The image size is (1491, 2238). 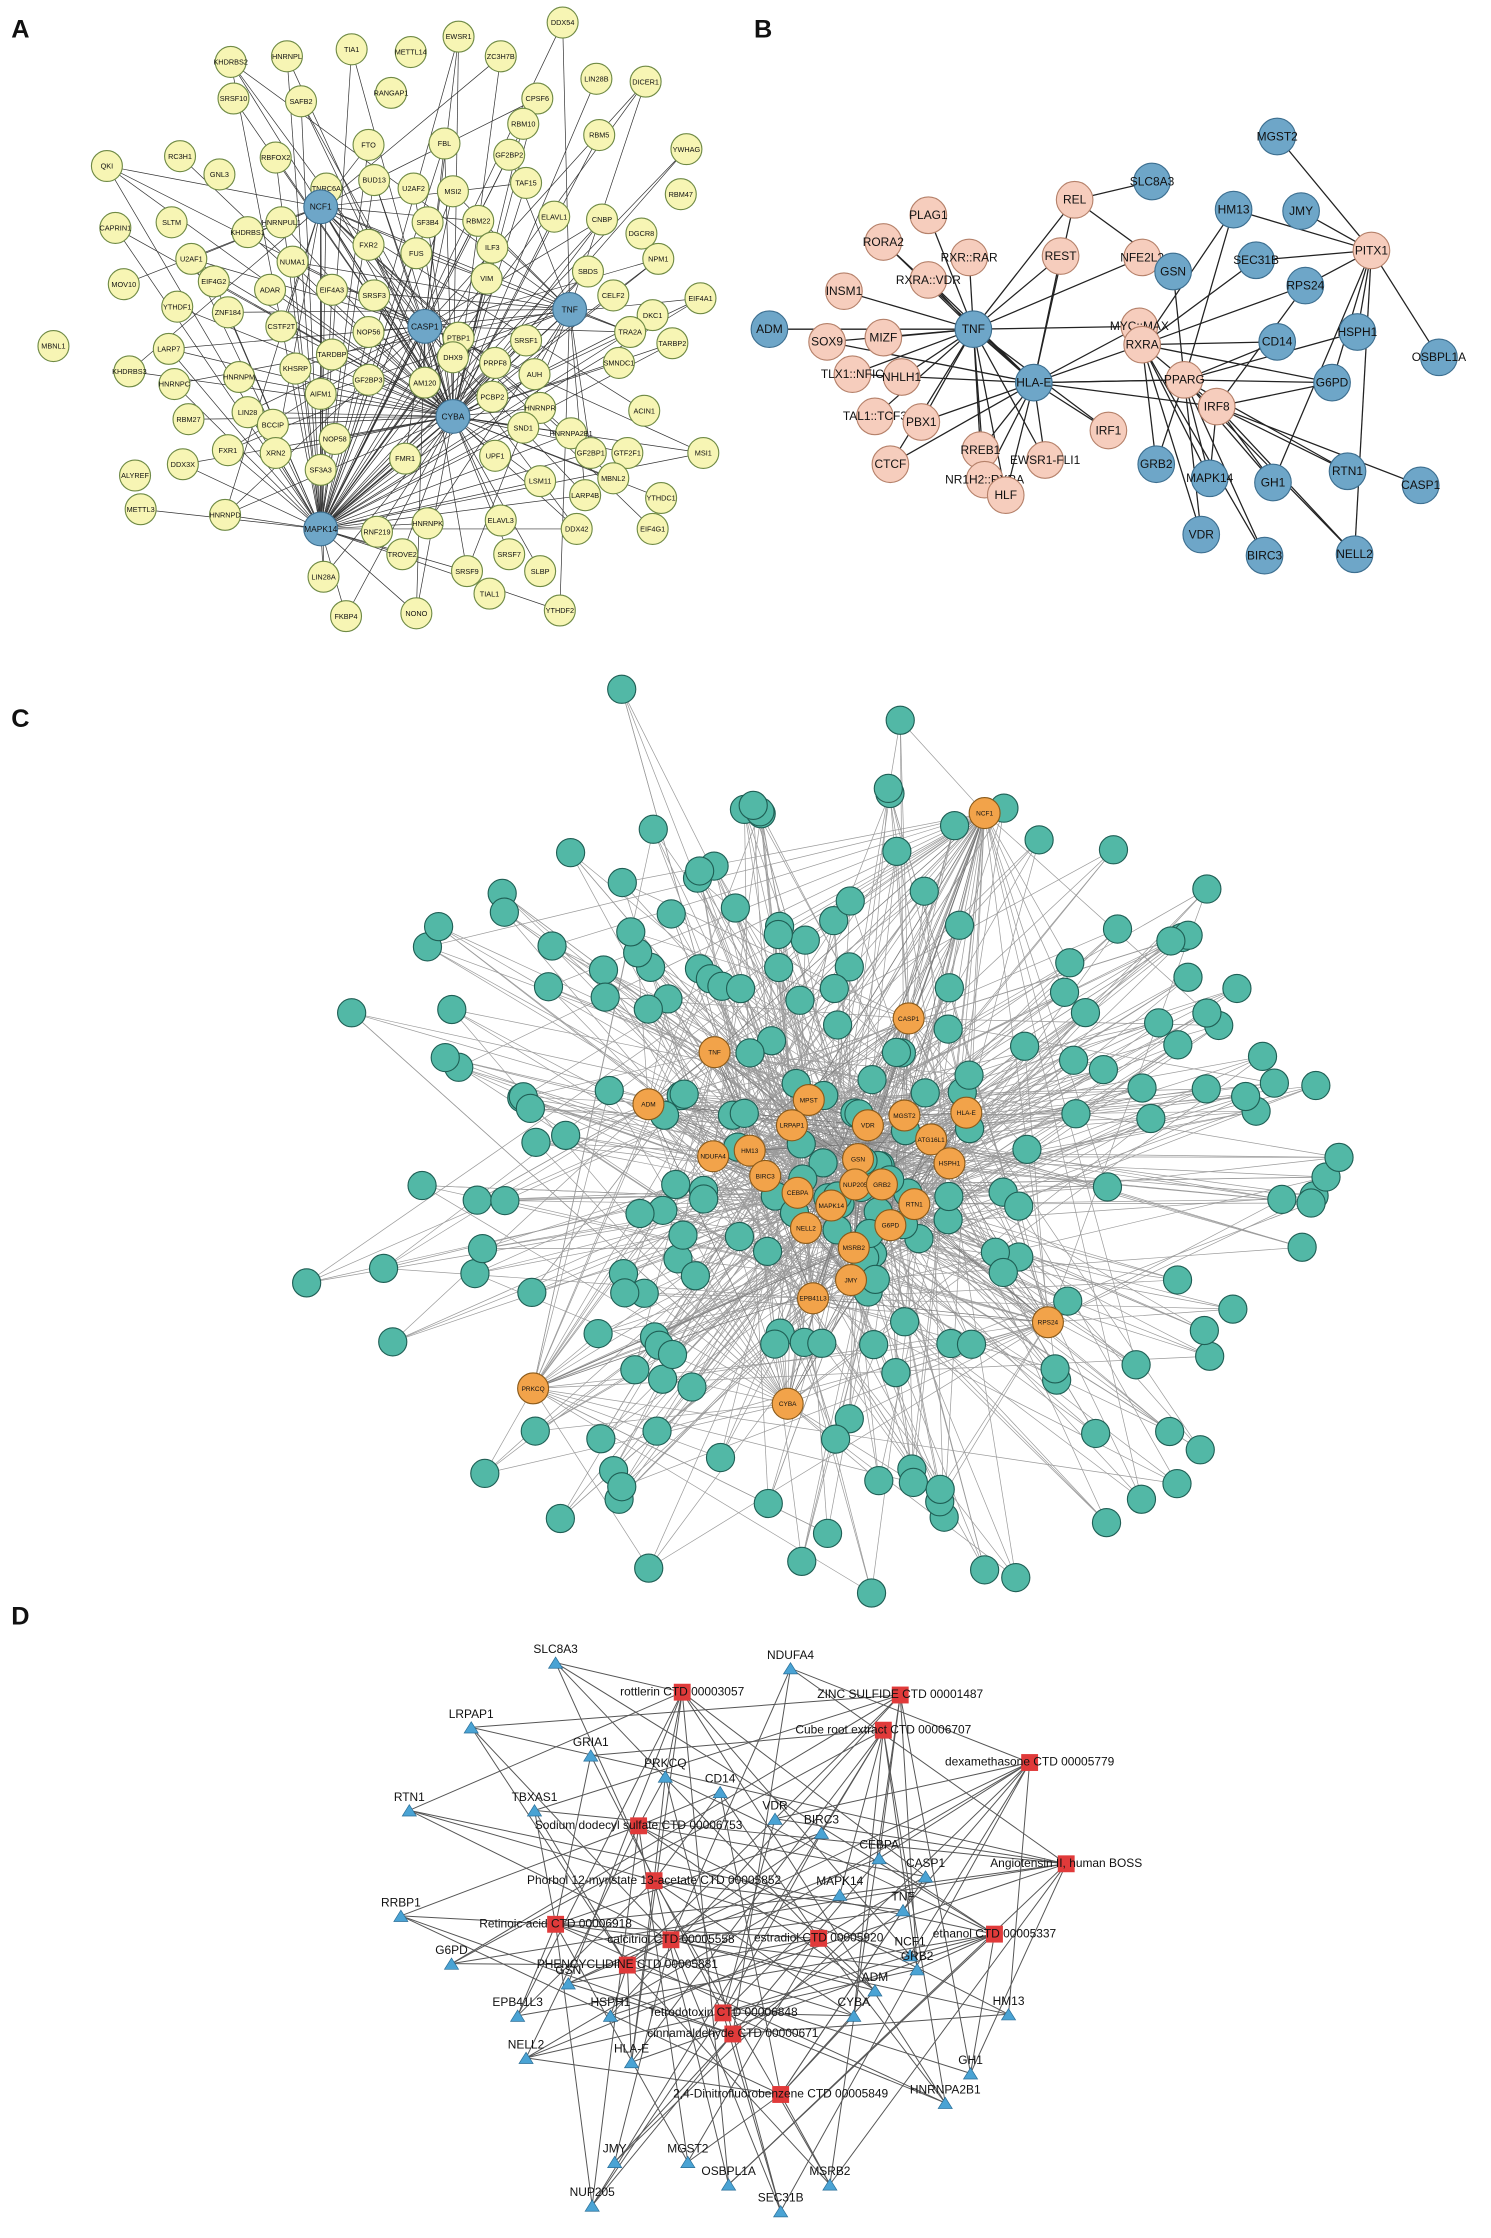 What do you see at coordinates (591, 453) in the screenshot?
I see `node-label: GF2BP1` at bounding box center [591, 453].